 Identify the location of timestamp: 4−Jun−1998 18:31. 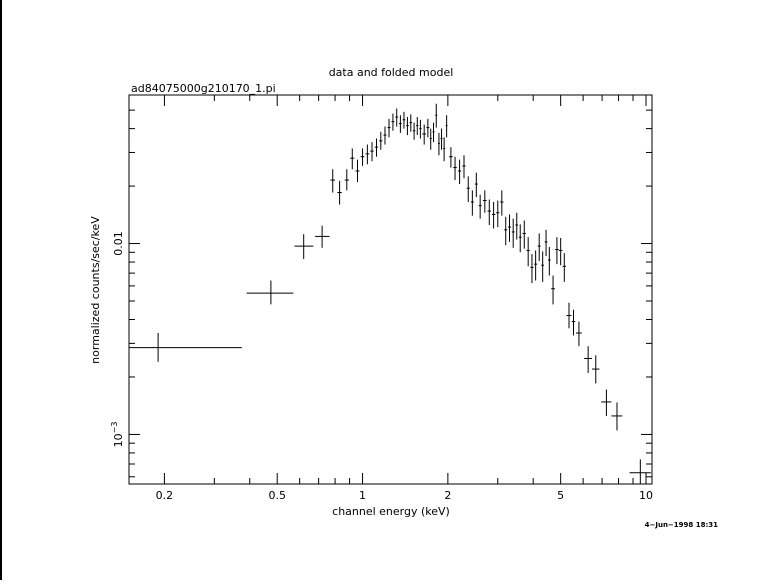
(682, 525).